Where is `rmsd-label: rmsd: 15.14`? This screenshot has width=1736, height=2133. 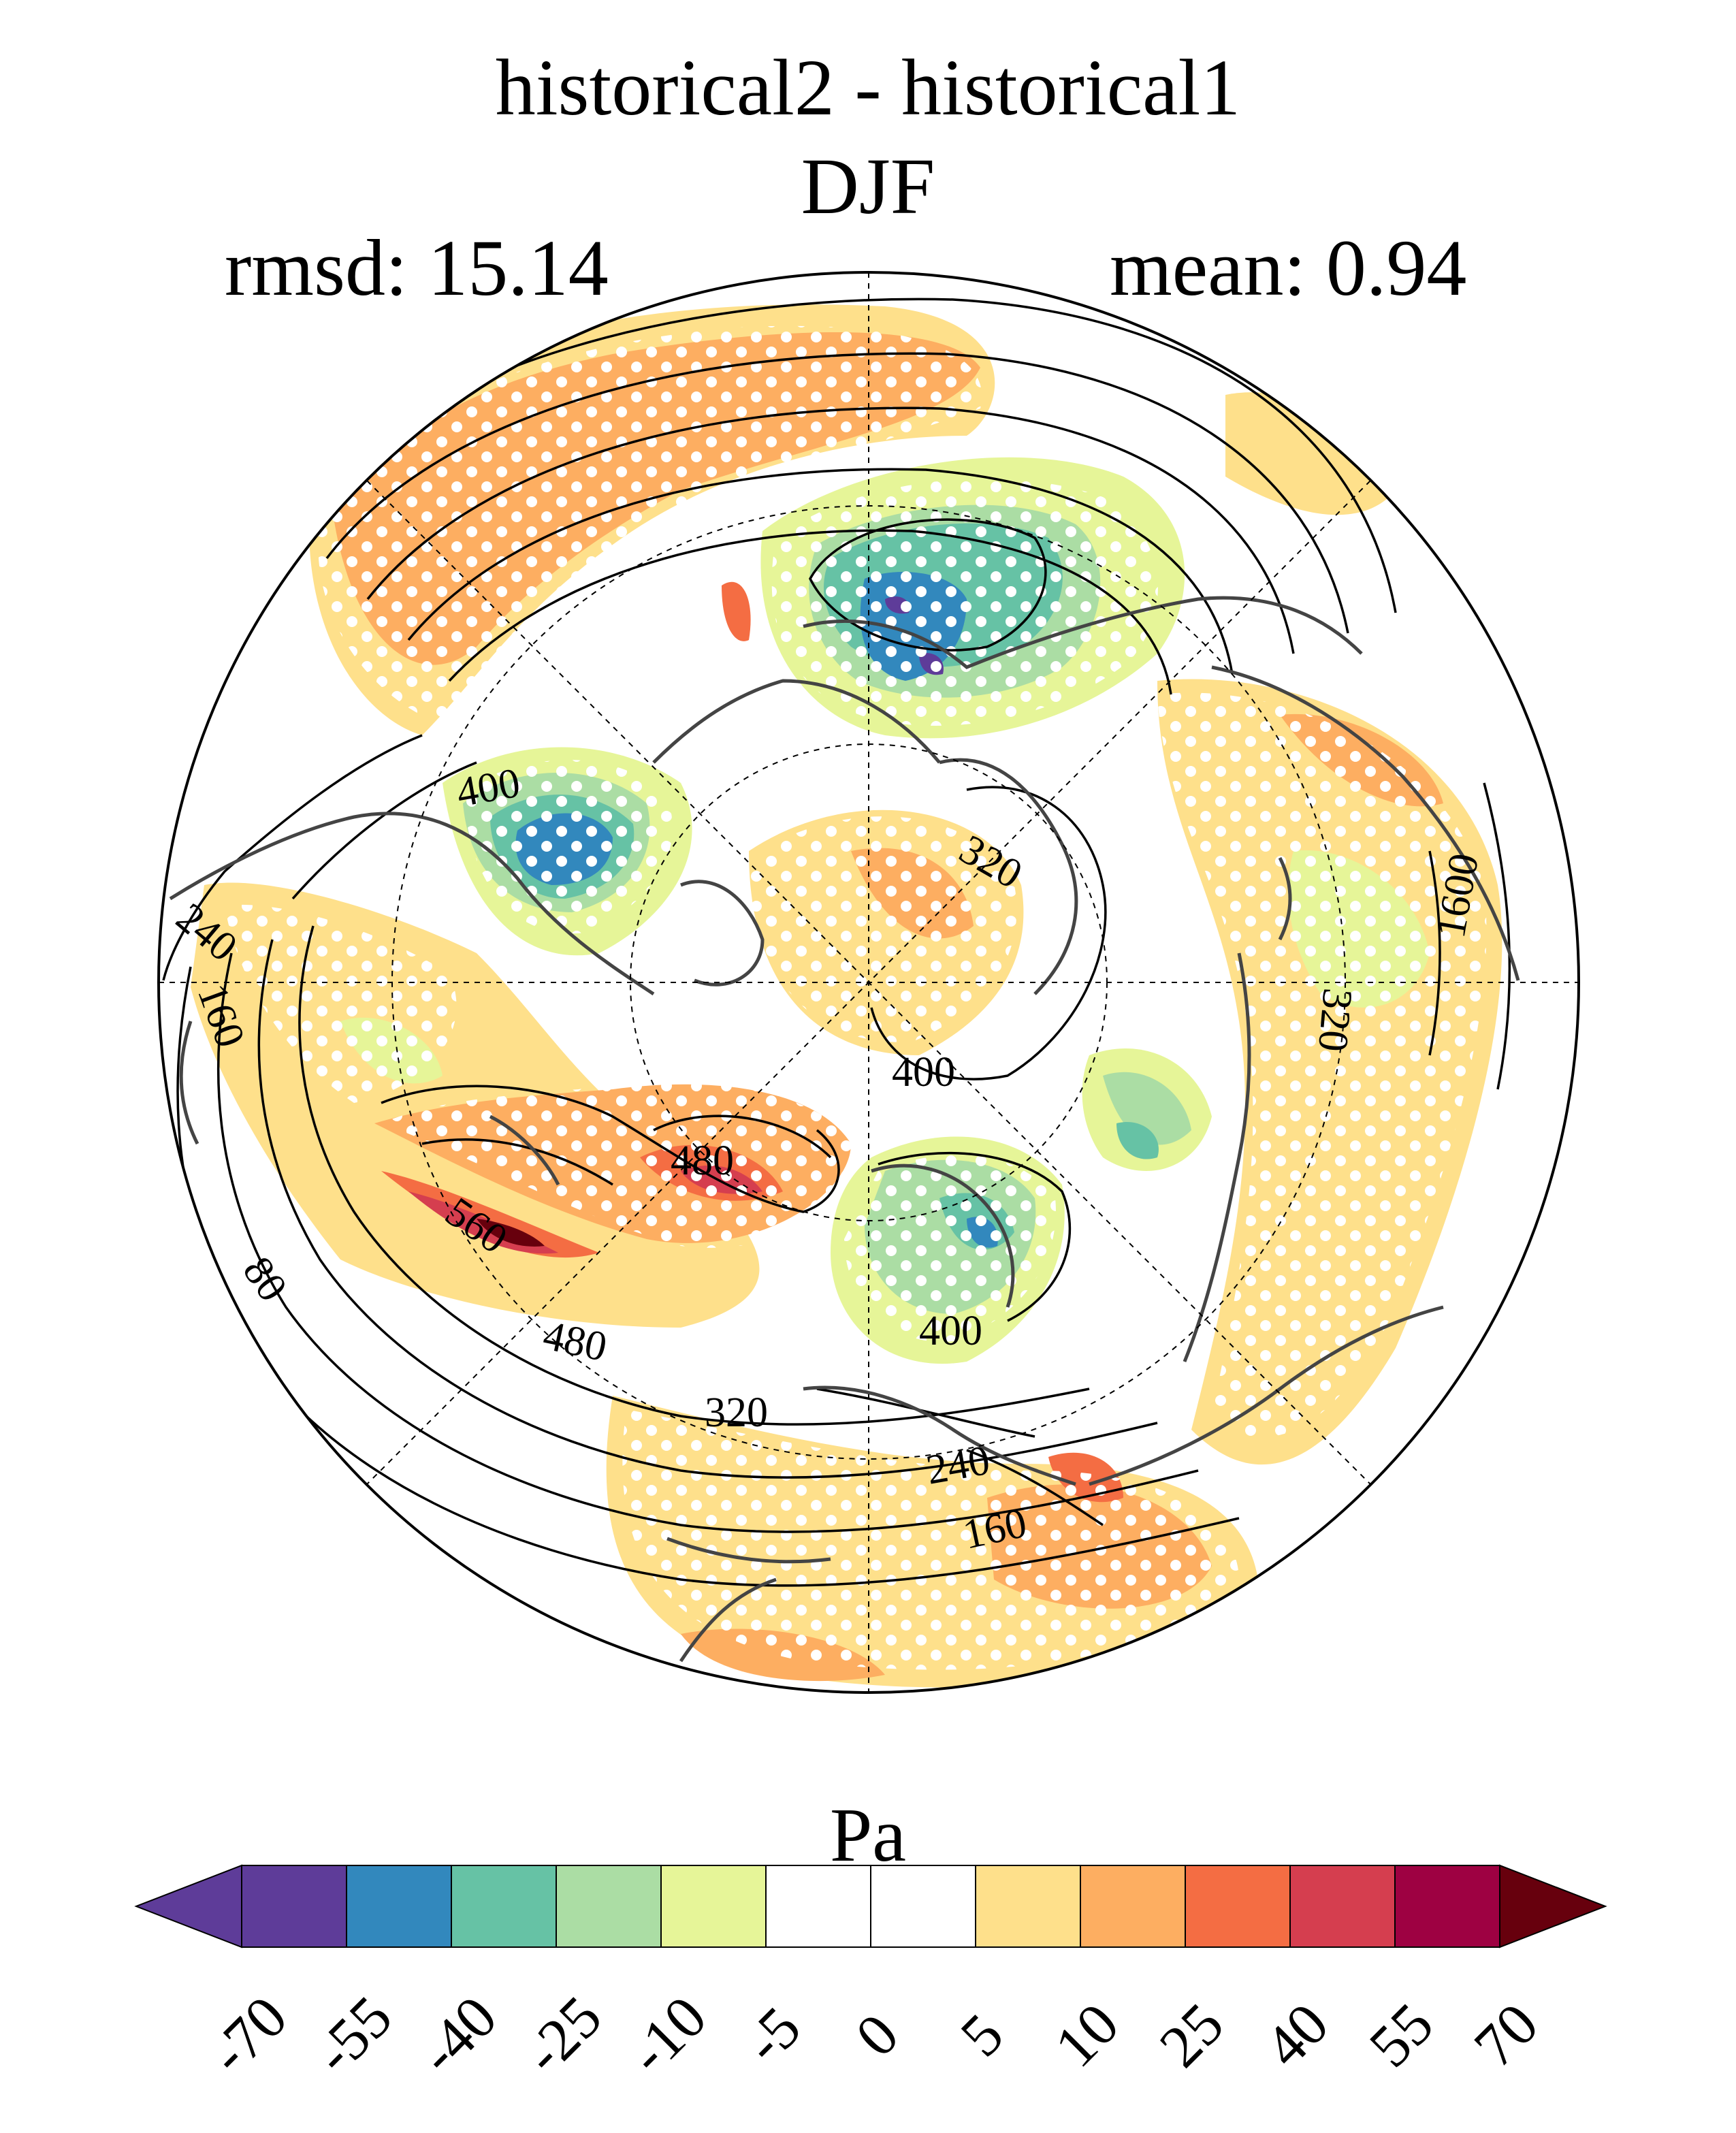
rmsd-label: rmsd: 15.14 is located at coordinates (417, 268).